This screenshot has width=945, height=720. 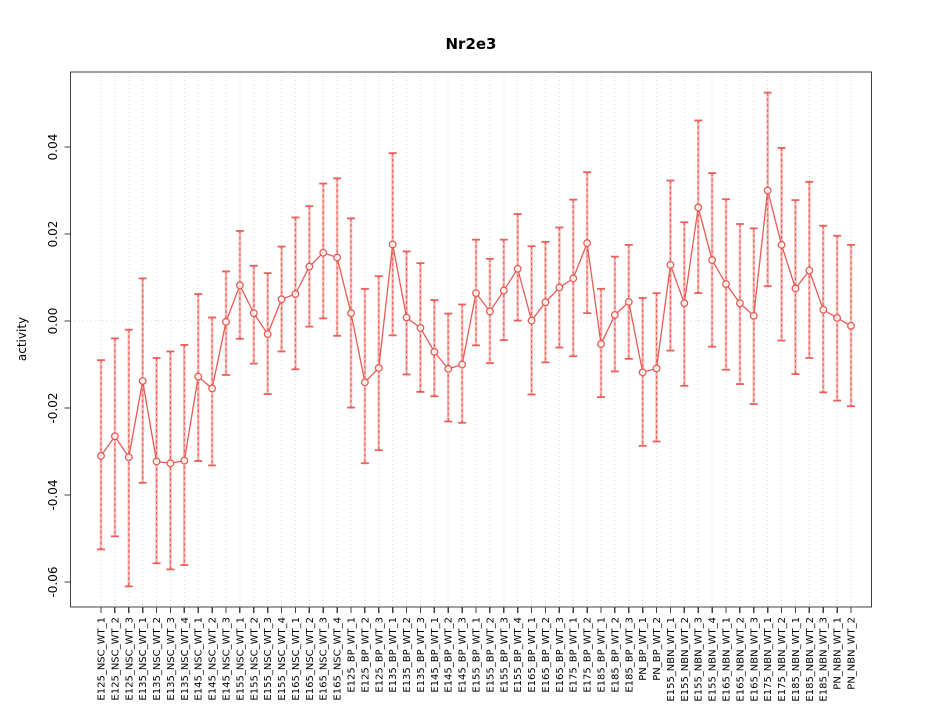 I want to click on x-tick-label: E155_BP_WT_3, so click(x=504, y=655).